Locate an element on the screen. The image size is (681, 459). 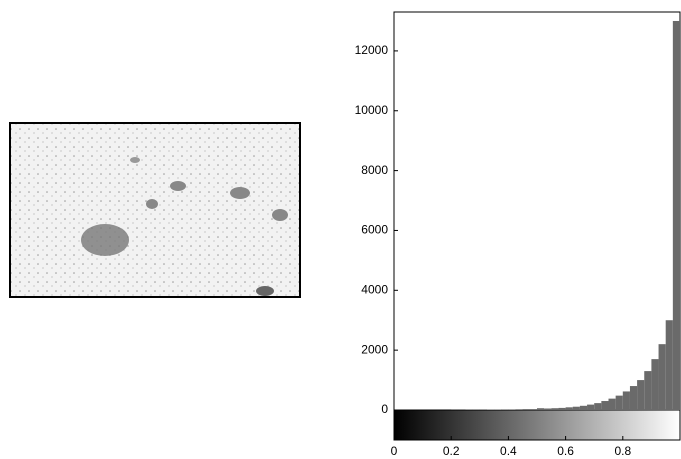
y-tick-label: 0 is located at coordinates (384, 409).